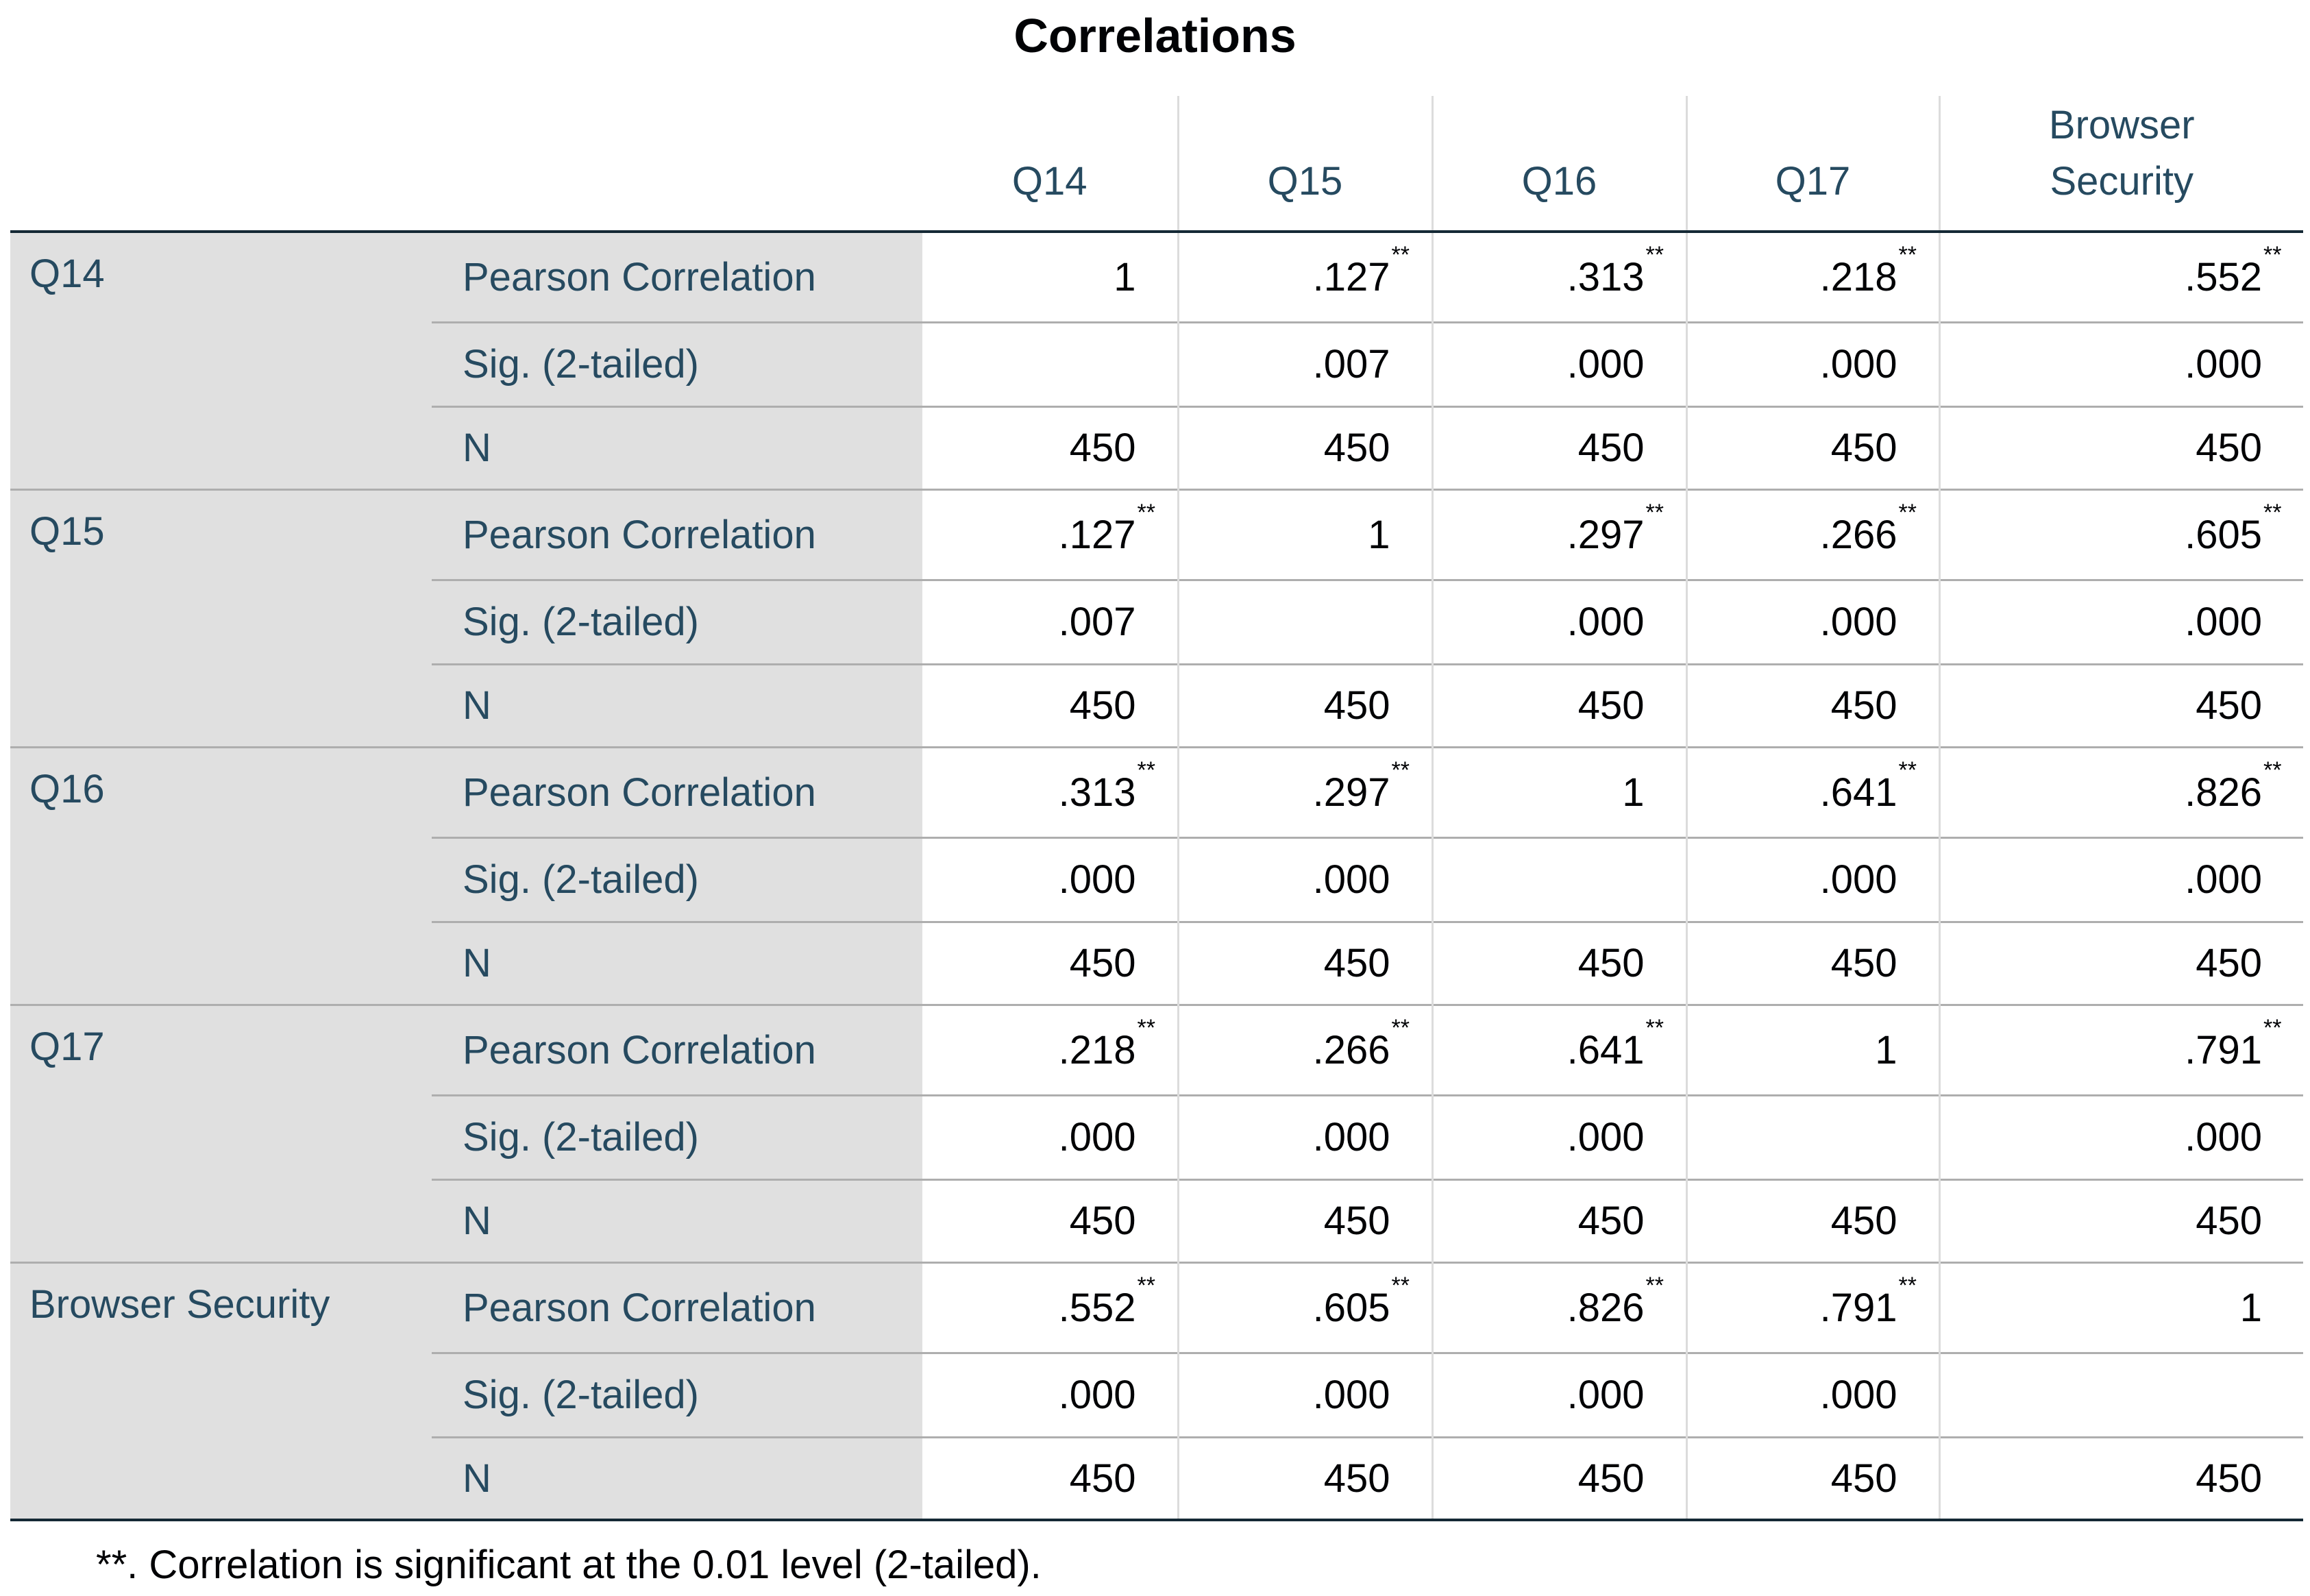 The height and width of the screenshot is (1596, 2310). I want to click on cell-value: .605, so click(2223, 534).